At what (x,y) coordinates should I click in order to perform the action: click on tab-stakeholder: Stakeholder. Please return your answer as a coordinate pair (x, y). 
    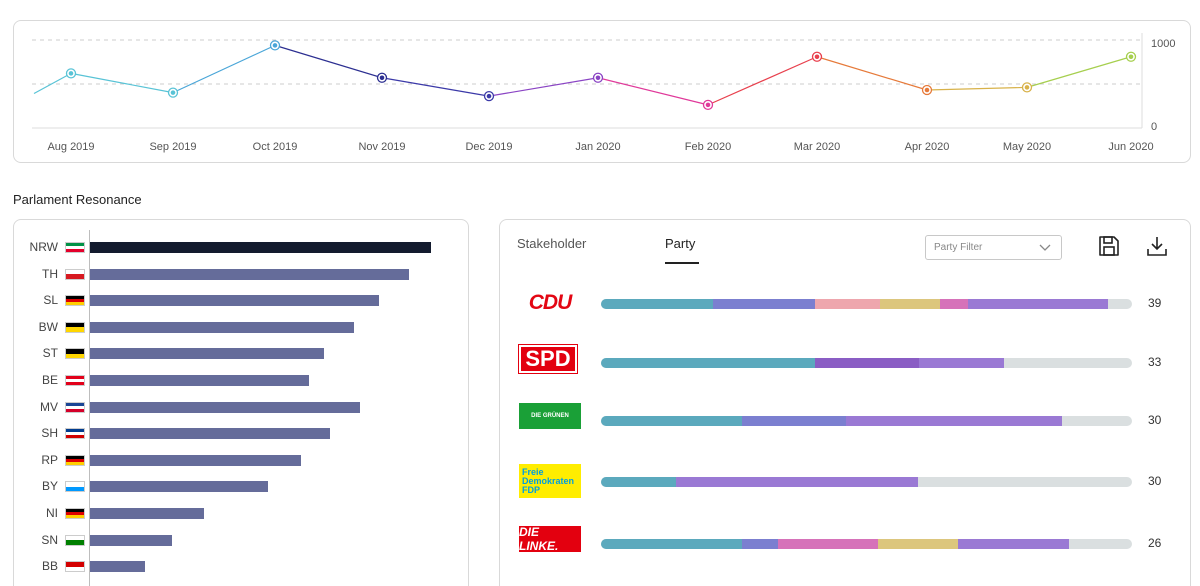
    Looking at the image, I should click on (552, 243).